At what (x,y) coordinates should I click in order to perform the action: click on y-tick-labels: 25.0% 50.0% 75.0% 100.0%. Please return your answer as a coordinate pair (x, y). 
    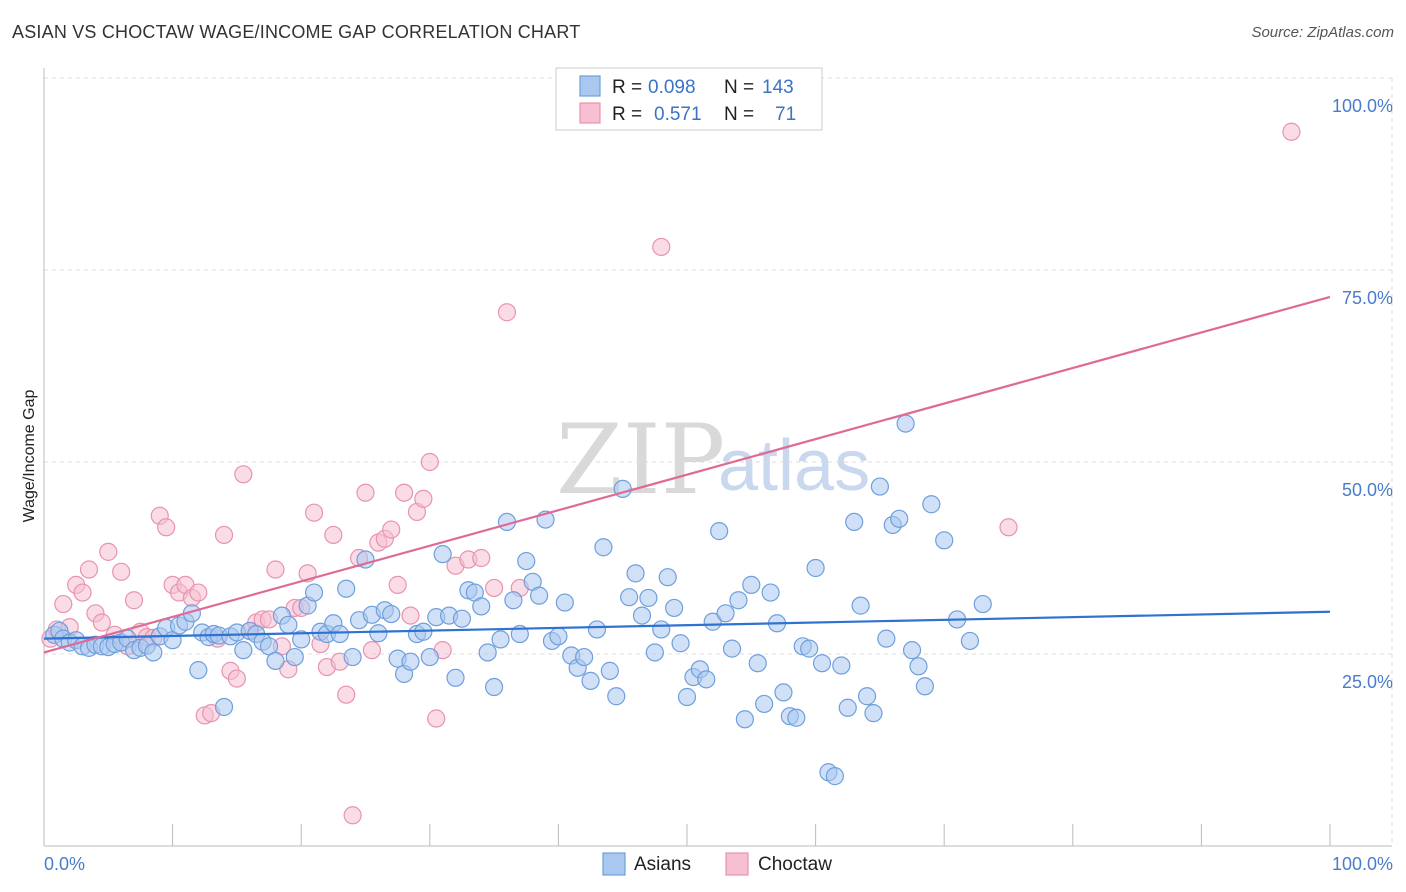
    Looking at the image, I should click on (1362, 394).